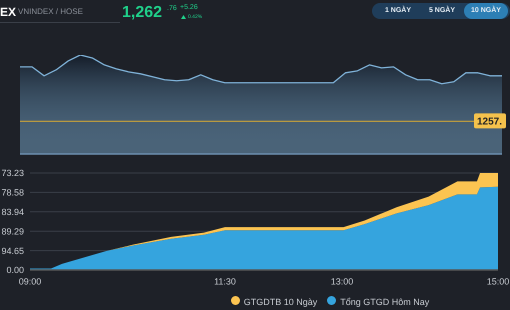  I want to click on text: 0.00, so click(15, 270).